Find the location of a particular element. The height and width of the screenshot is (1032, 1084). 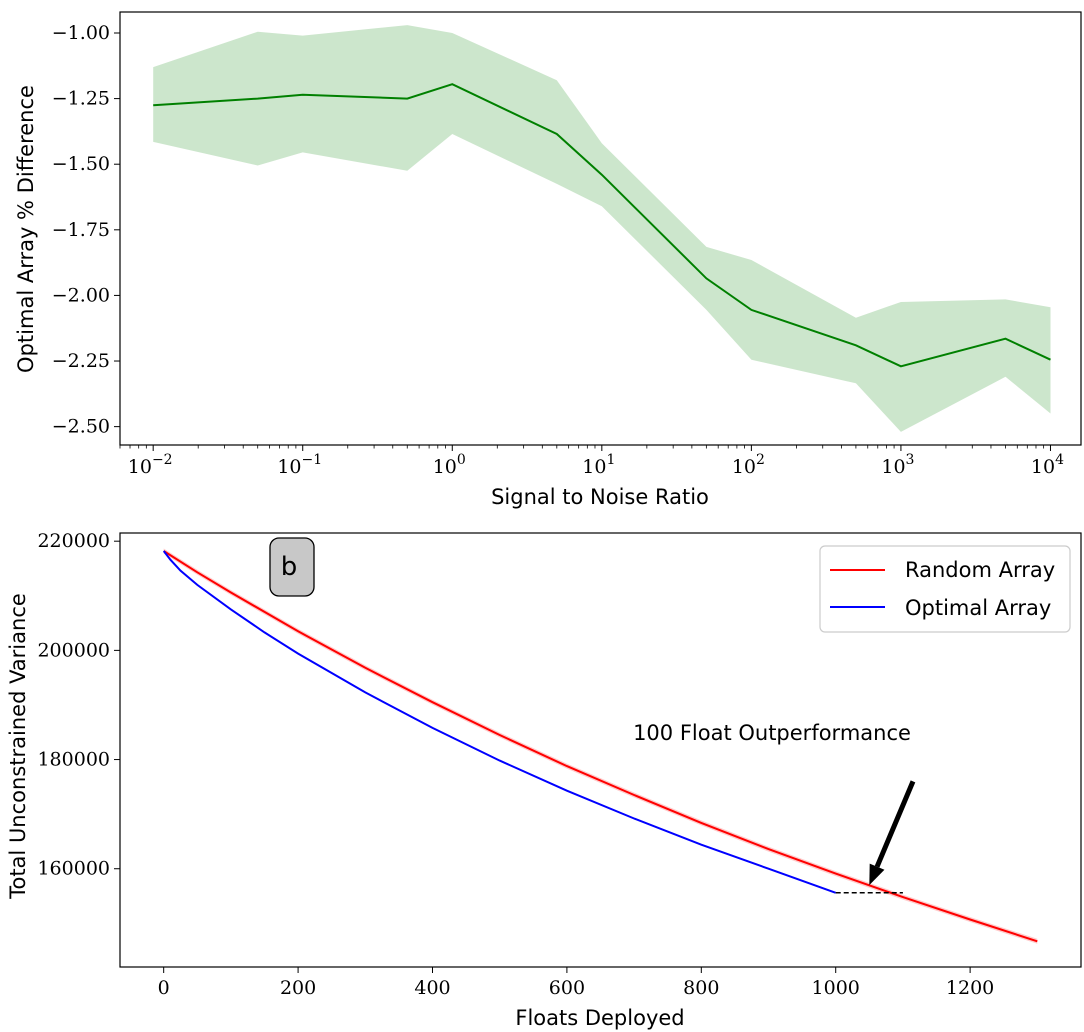

panel-b-x-axis-label: Floats Deployed is located at coordinates (599, 1018).